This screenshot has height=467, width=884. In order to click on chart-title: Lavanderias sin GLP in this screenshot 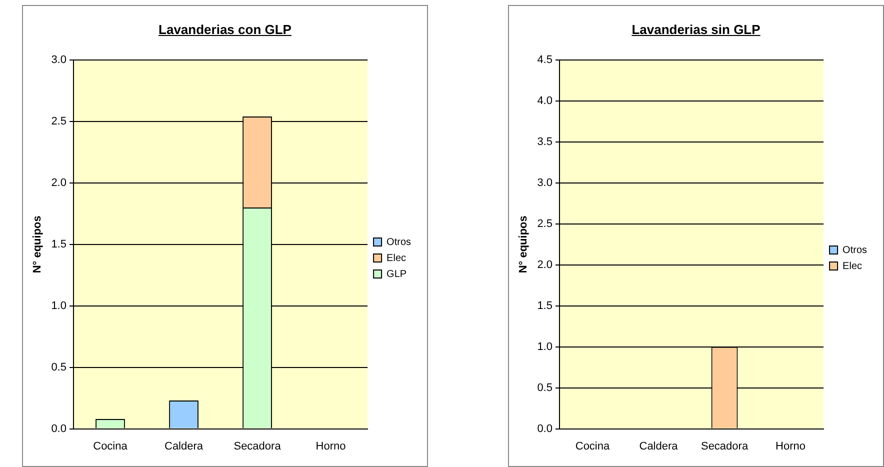, I will do `click(696, 30)`.